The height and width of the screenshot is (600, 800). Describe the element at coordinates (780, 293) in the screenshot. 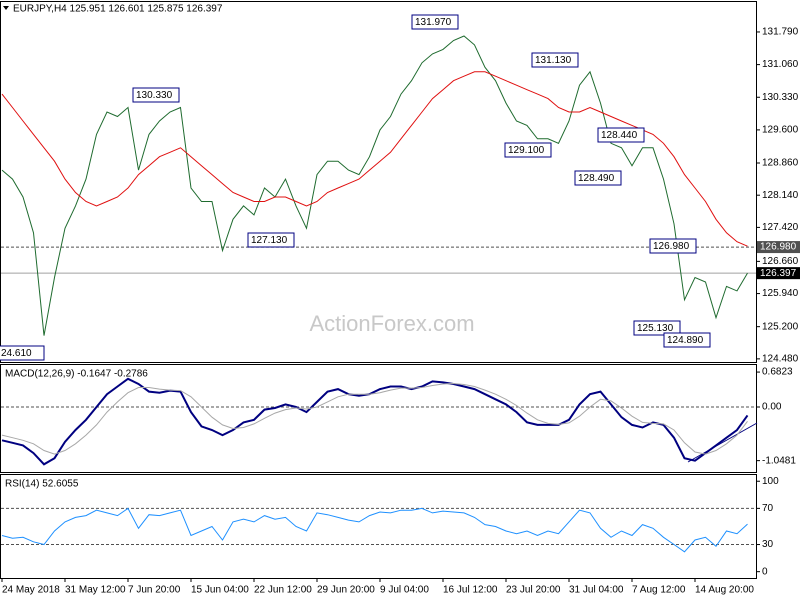

I see `y-tick-label: 125.940` at that location.